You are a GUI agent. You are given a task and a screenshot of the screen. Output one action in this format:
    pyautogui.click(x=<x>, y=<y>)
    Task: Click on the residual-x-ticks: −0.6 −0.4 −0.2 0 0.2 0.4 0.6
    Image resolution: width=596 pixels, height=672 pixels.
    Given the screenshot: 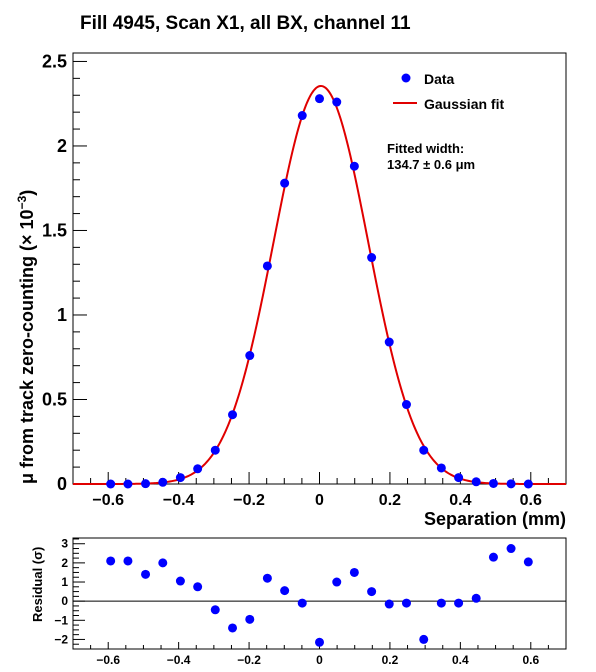 What is the action you would take?
    pyautogui.click(x=319, y=654)
    